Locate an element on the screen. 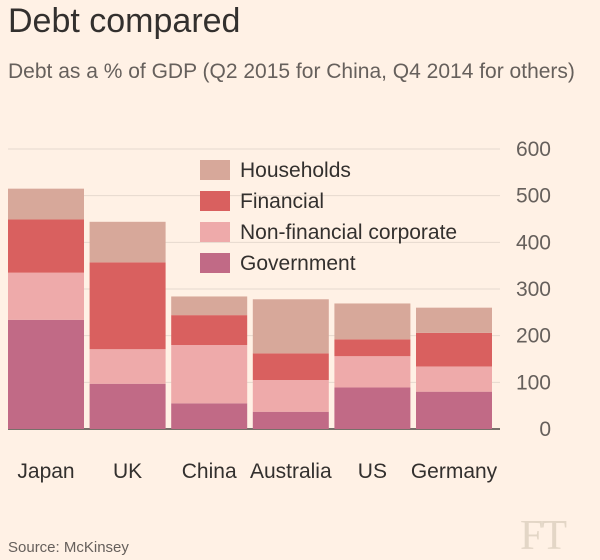 The height and width of the screenshot is (560, 600). legend-label: Non-financial corporate is located at coordinates (348, 232).